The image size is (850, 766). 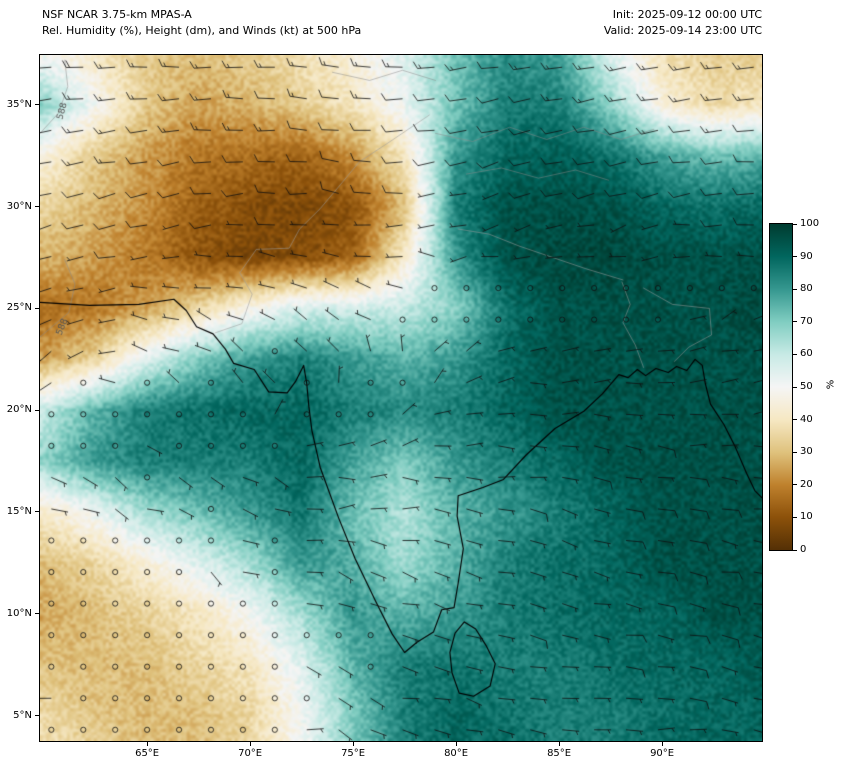 What do you see at coordinates (682, 30) in the screenshot?
I see `valid-time: Valid: 2025-09-14 23:00 UTC` at bounding box center [682, 30].